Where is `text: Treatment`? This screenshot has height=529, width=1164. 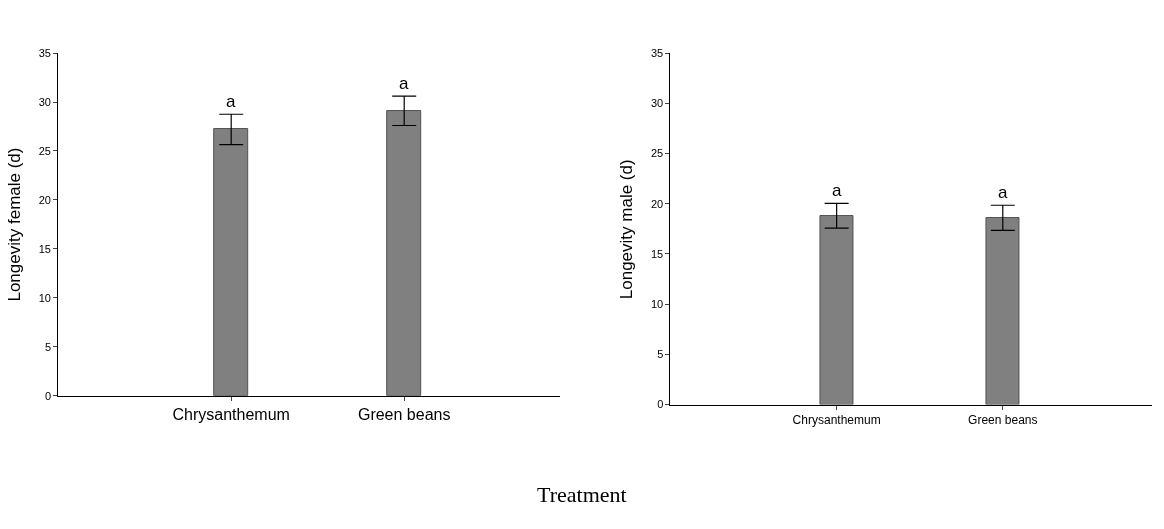 text: Treatment is located at coordinates (582, 494).